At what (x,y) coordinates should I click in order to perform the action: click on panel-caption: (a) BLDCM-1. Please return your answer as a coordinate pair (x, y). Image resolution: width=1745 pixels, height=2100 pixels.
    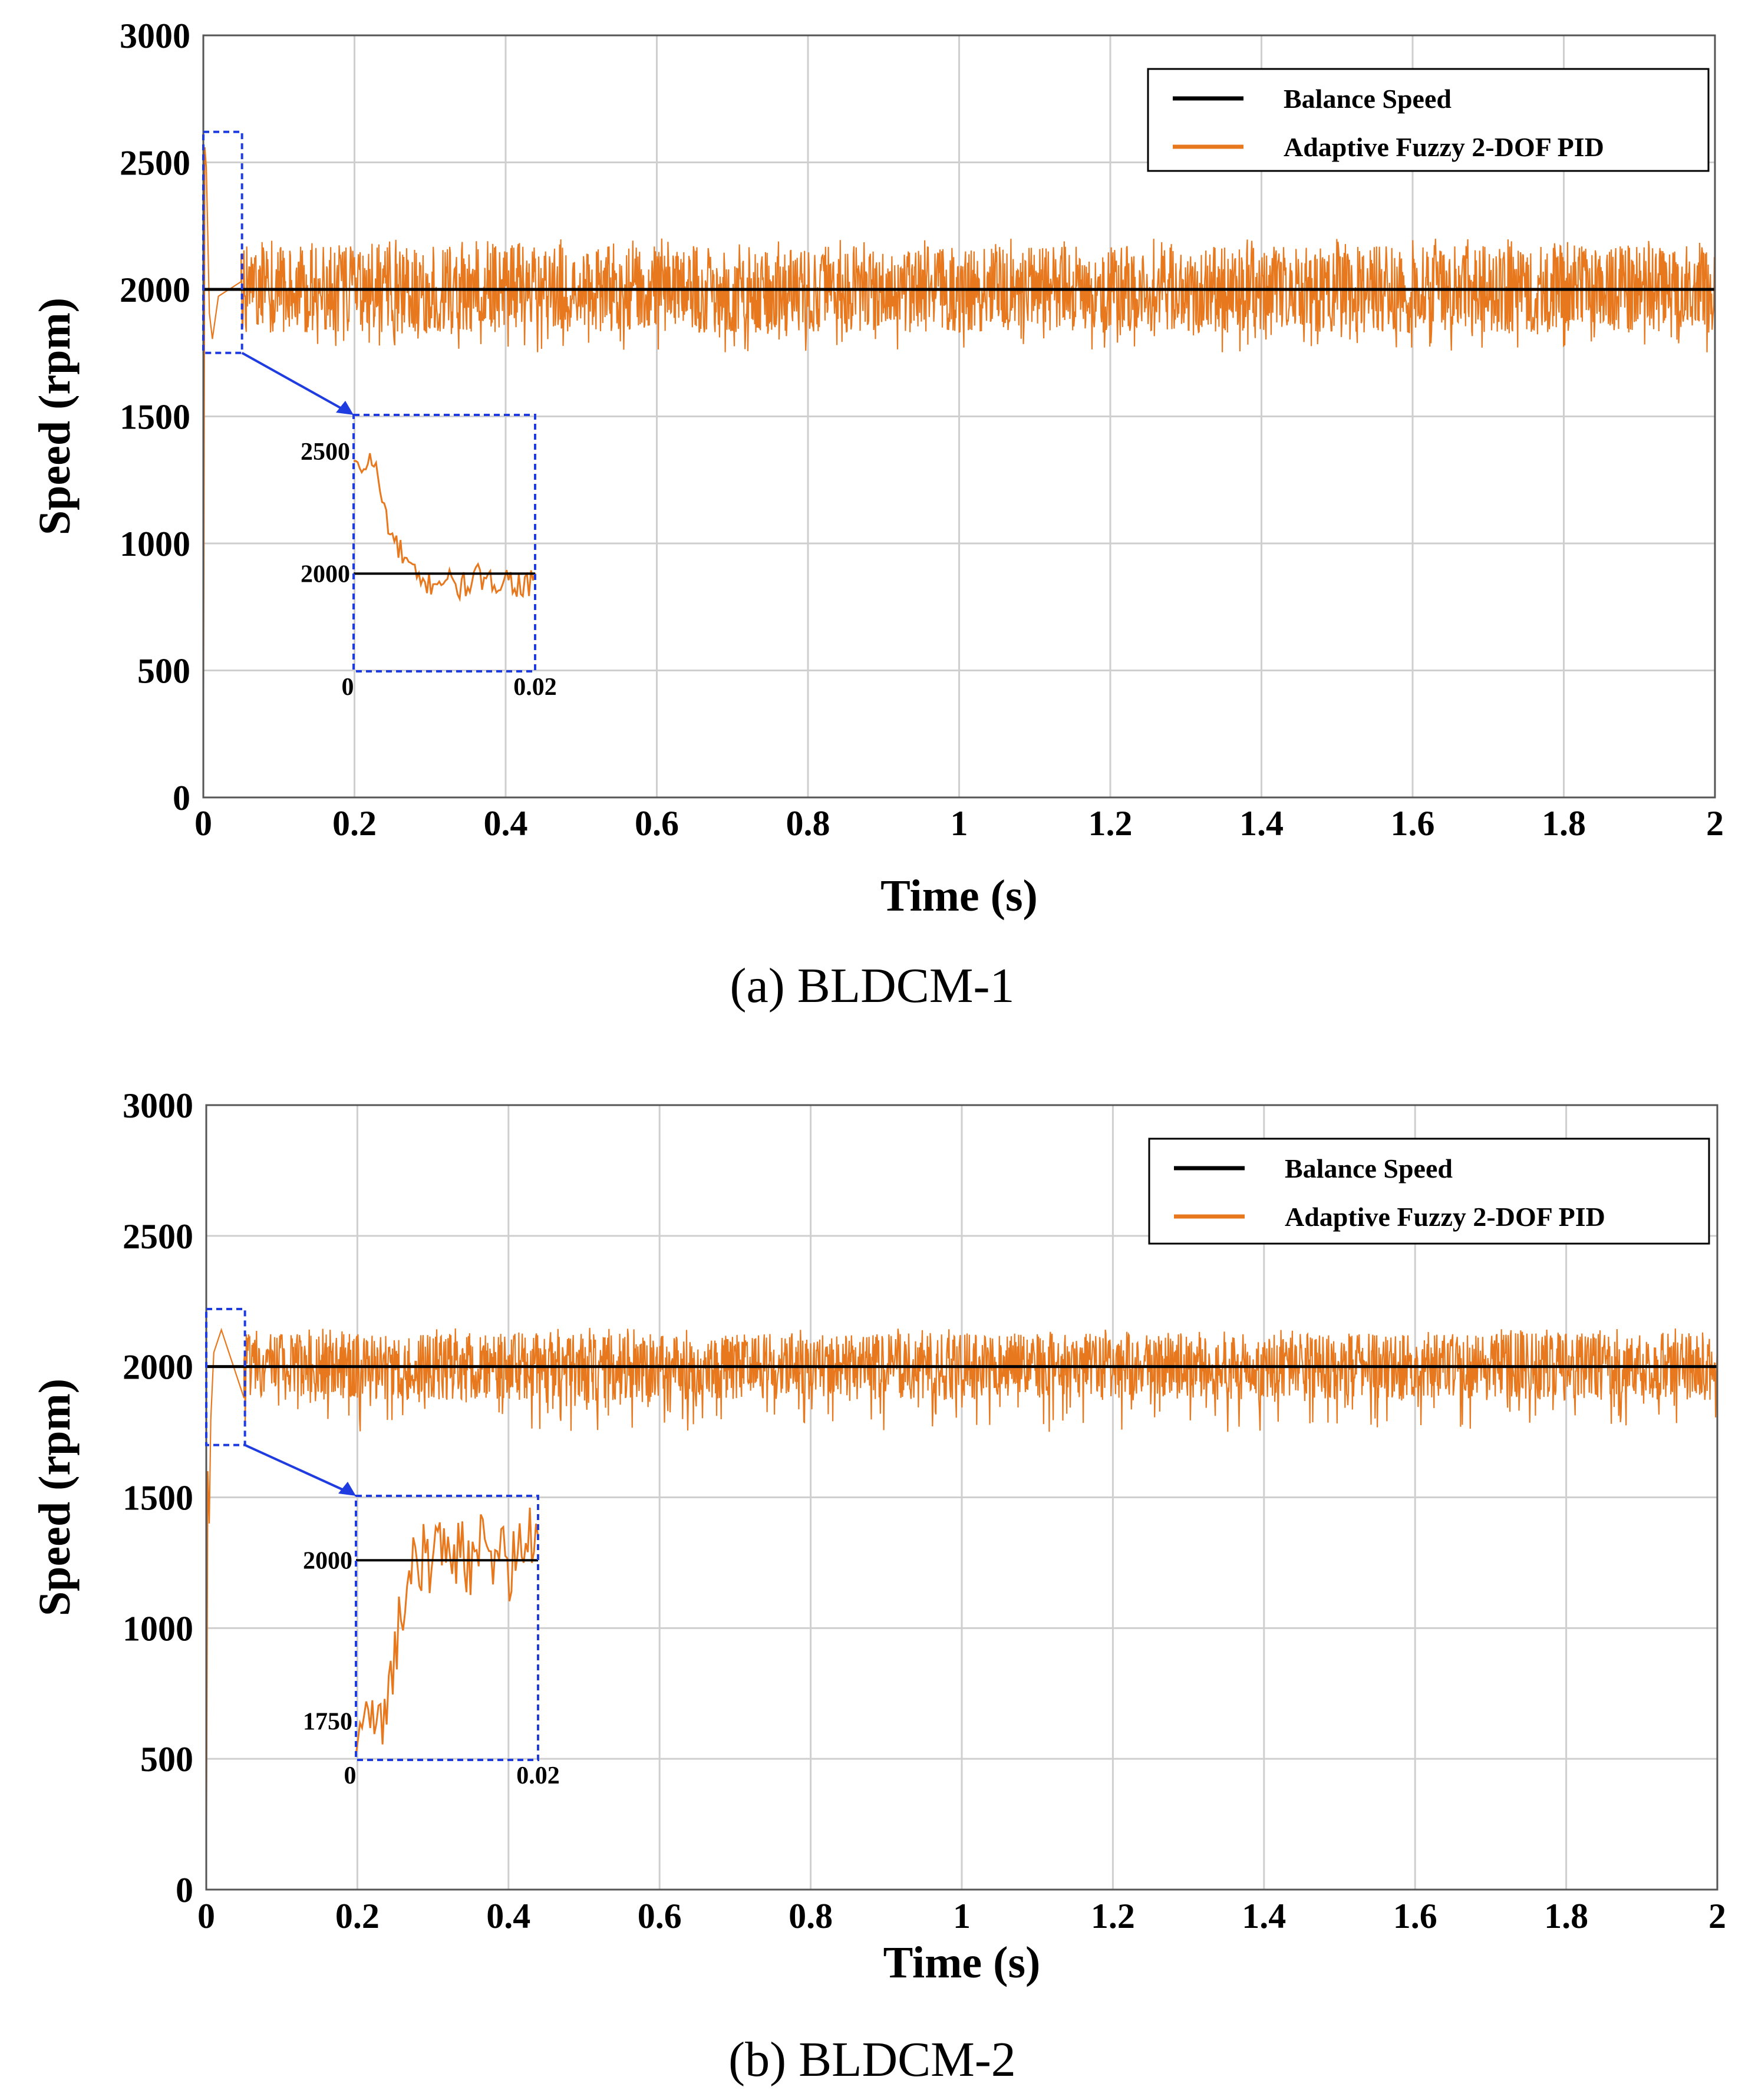
    Looking at the image, I should click on (873, 986).